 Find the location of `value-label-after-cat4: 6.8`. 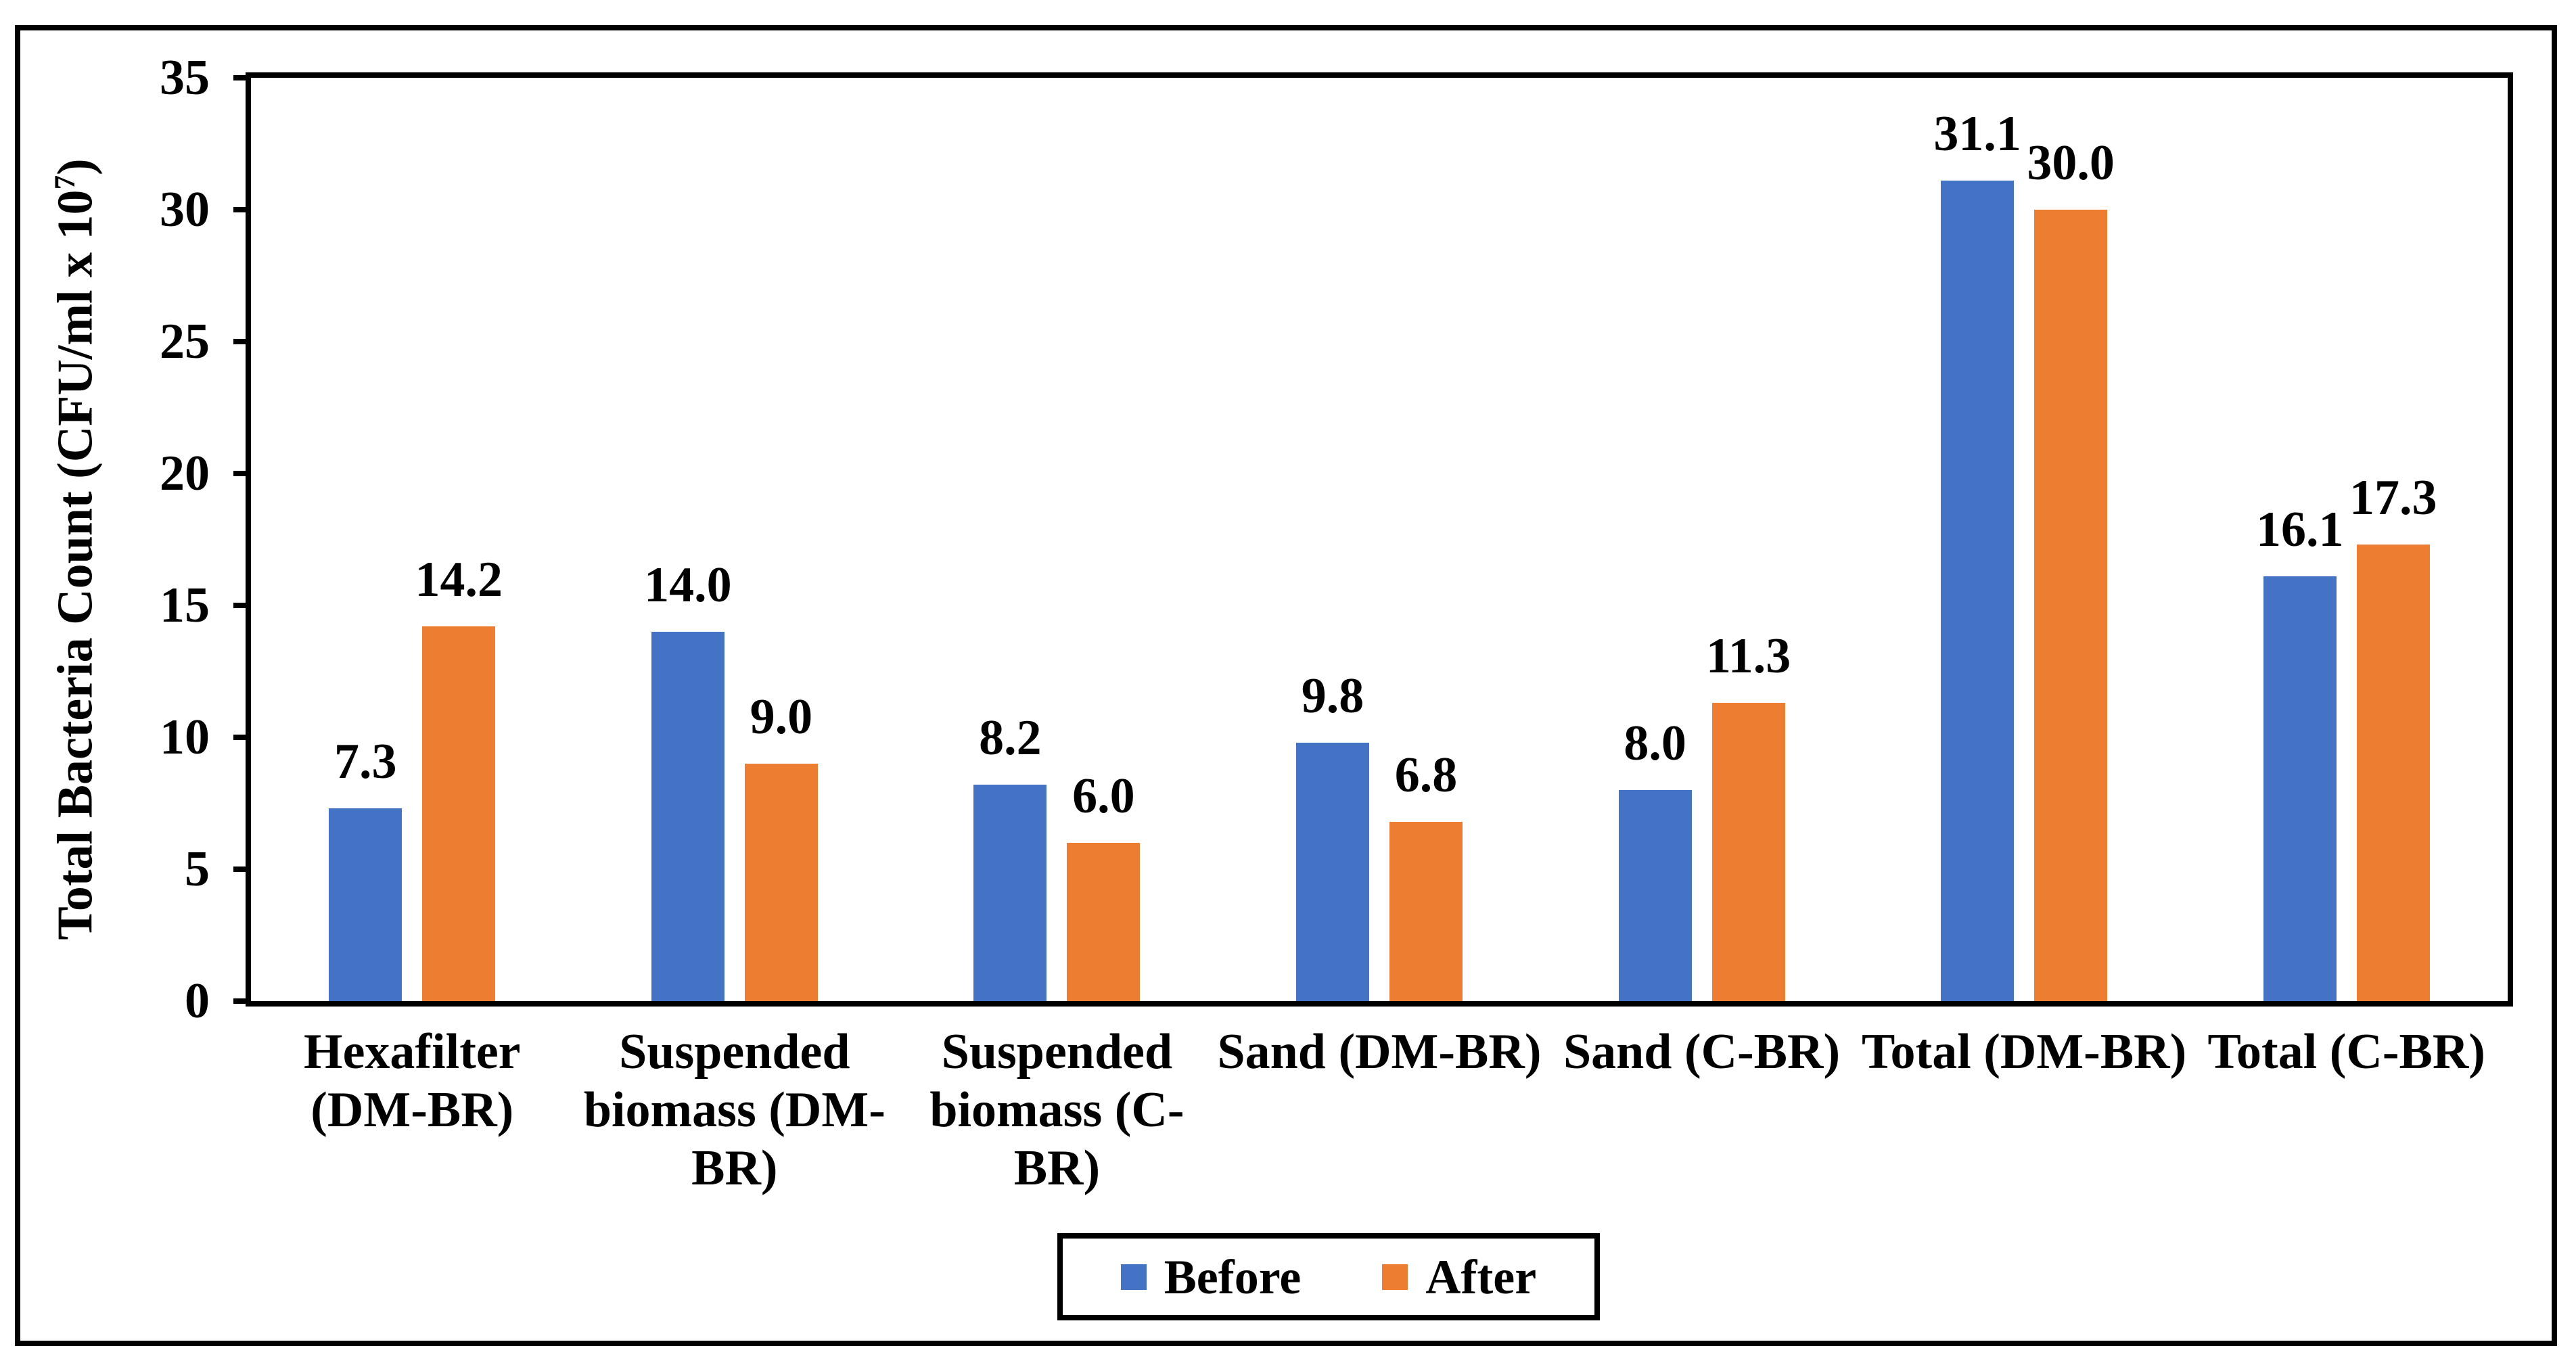

value-label-after-cat4: 6.8 is located at coordinates (1426, 775).